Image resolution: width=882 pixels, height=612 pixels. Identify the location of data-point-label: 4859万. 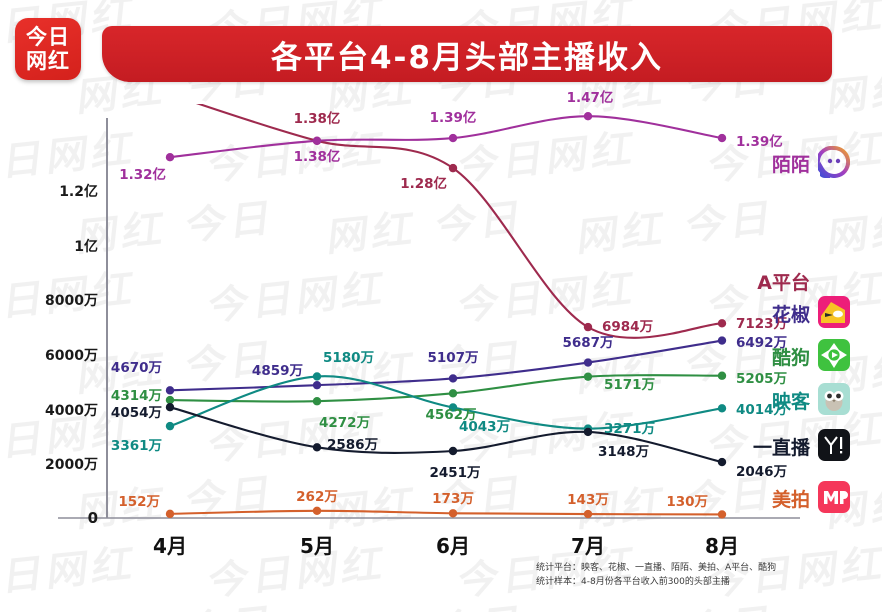
(277, 371).